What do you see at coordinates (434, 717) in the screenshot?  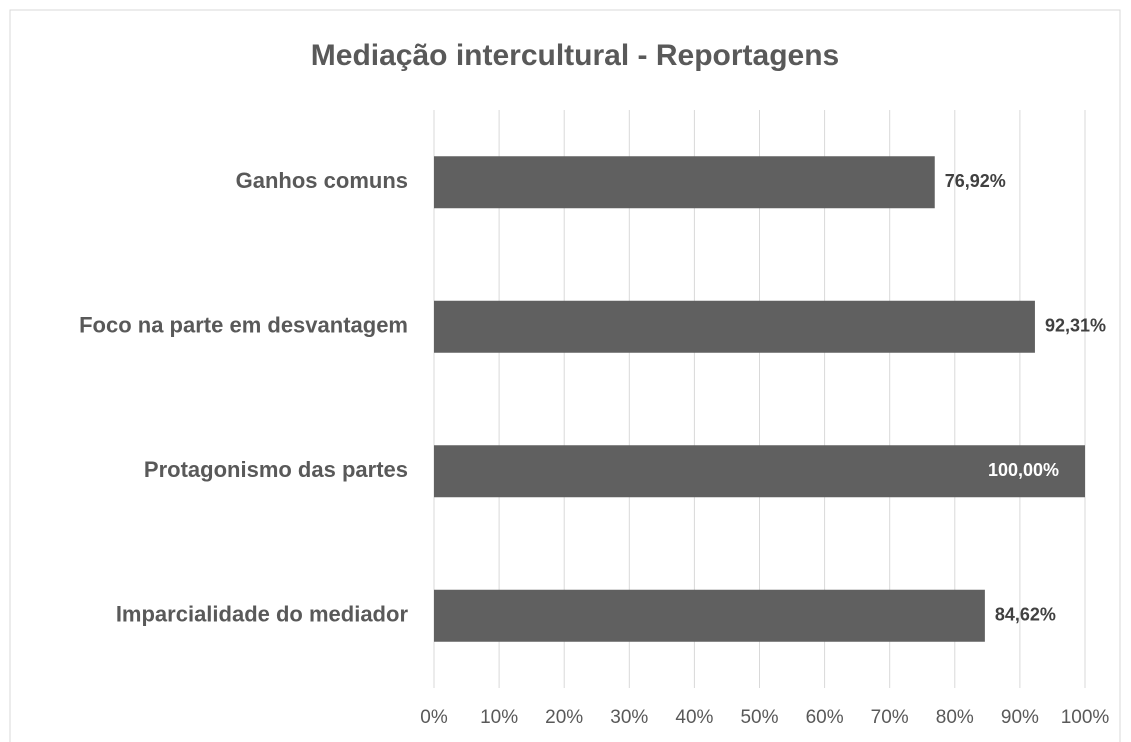 I see `x-tick-label: 0%` at bounding box center [434, 717].